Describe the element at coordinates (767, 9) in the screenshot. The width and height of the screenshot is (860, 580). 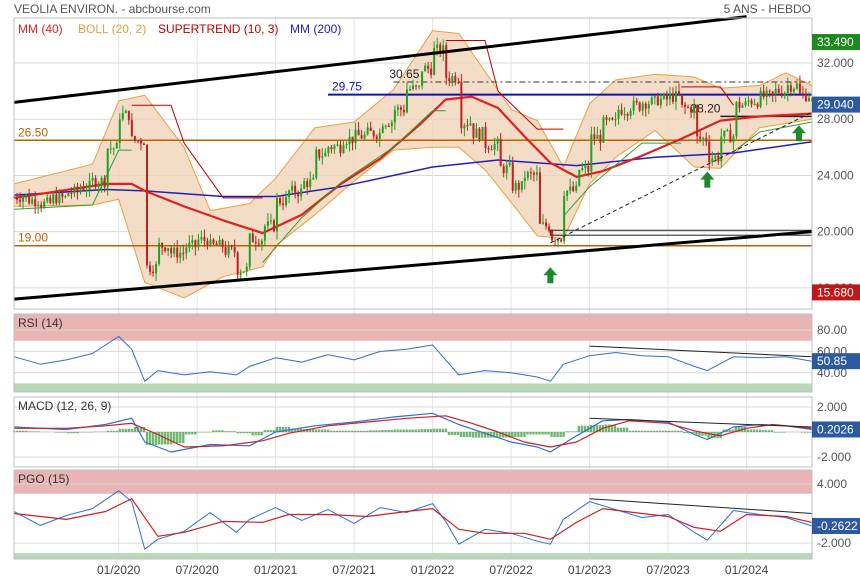
I see `period-label: 5 ANS - HEBDO` at that location.